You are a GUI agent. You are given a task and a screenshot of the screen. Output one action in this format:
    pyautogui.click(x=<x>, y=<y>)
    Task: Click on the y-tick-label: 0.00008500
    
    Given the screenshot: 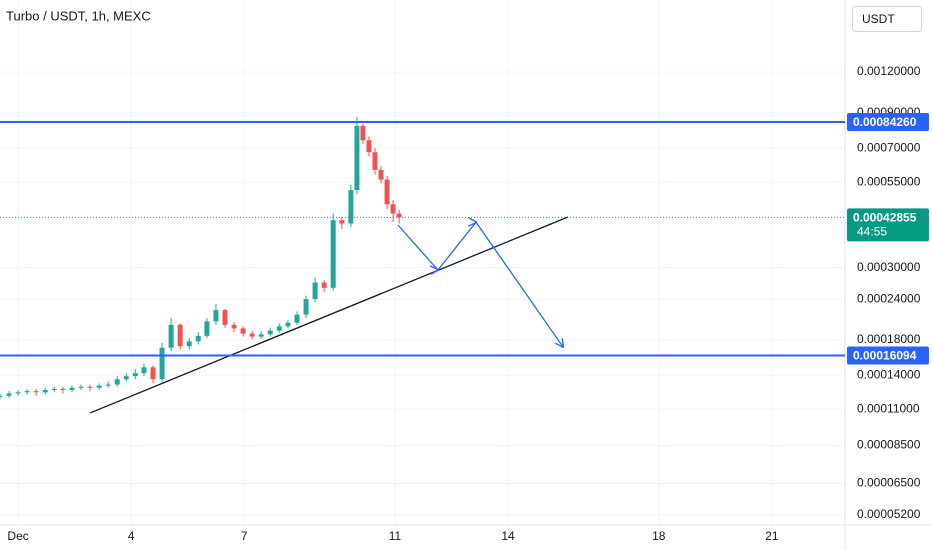 What is the action you would take?
    pyautogui.click(x=889, y=445)
    